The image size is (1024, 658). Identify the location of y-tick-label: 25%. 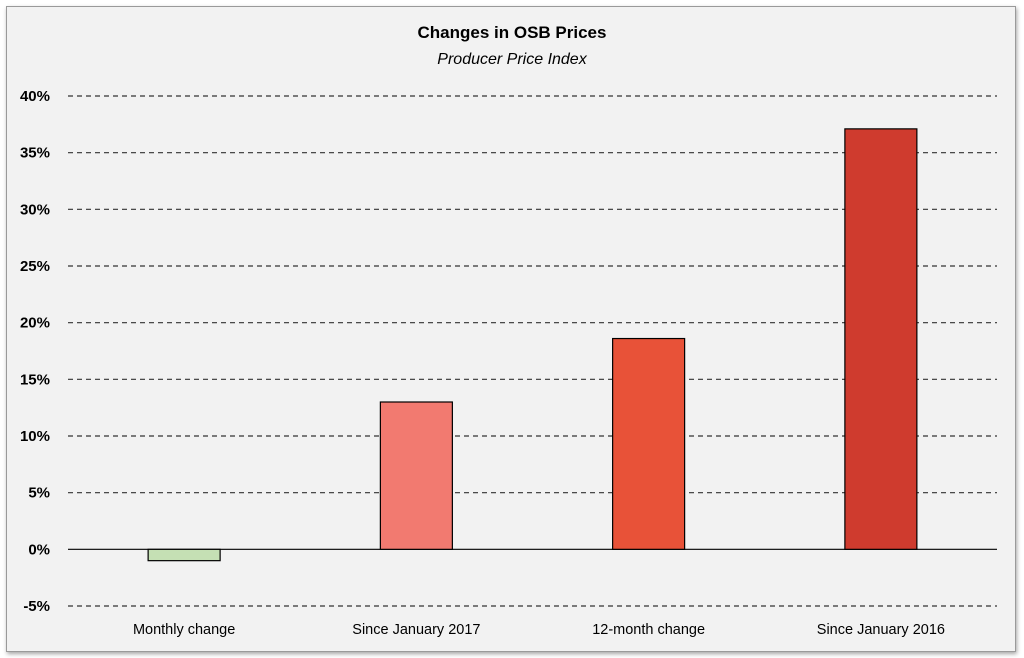
(35, 266).